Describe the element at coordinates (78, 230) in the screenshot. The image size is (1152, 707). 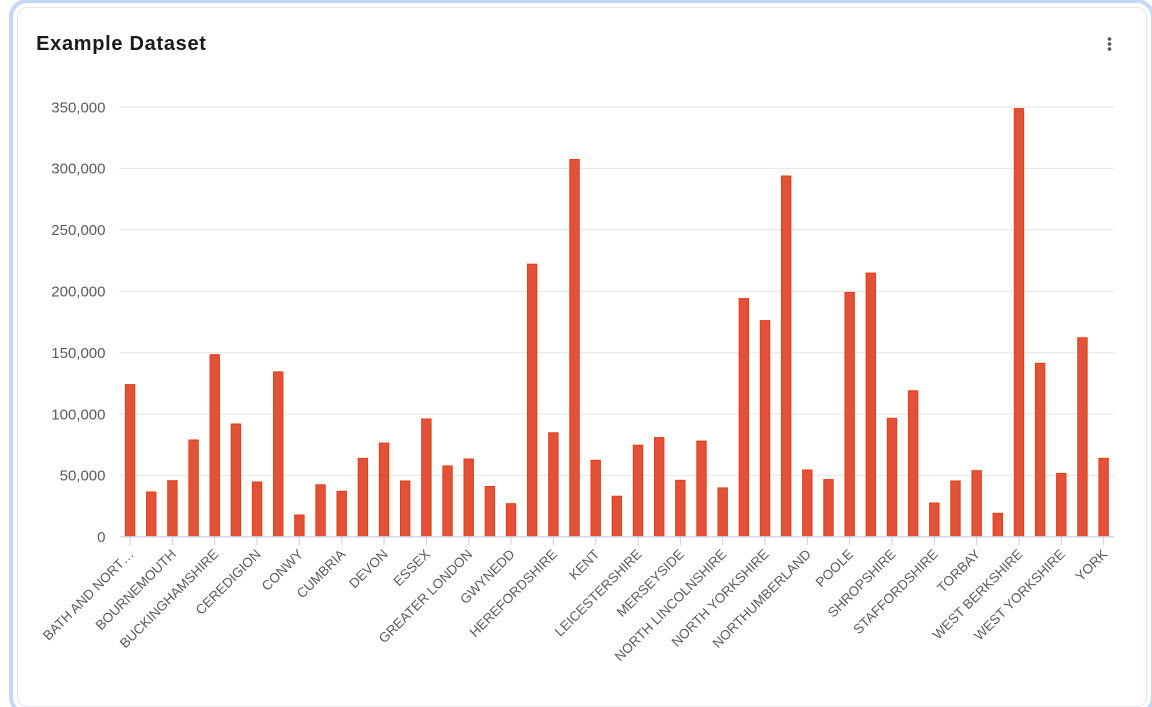
I see `svg-text: 250,000` at that location.